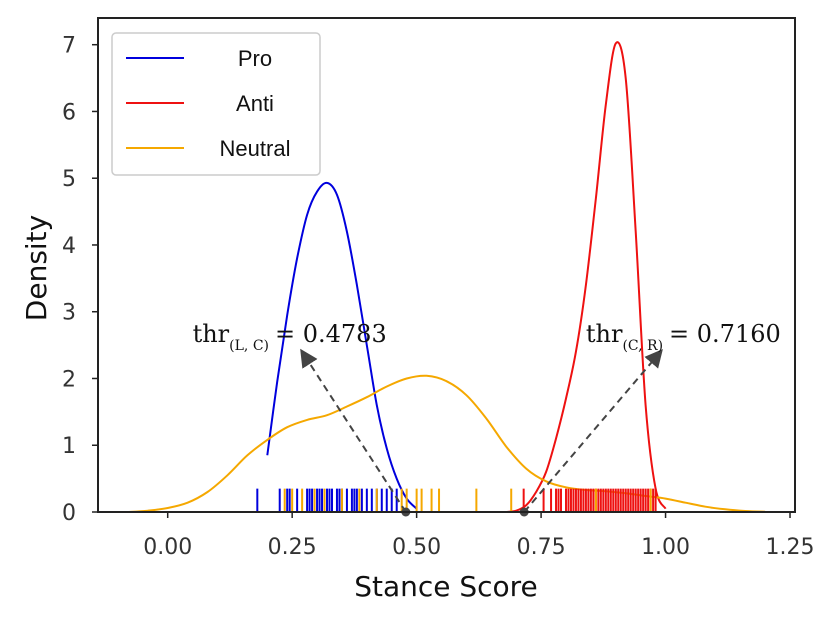  Describe the element at coordinates (683, 337) in the screenshot. I see `threshold-label: thr(C, R) = 0.7160` at that location.